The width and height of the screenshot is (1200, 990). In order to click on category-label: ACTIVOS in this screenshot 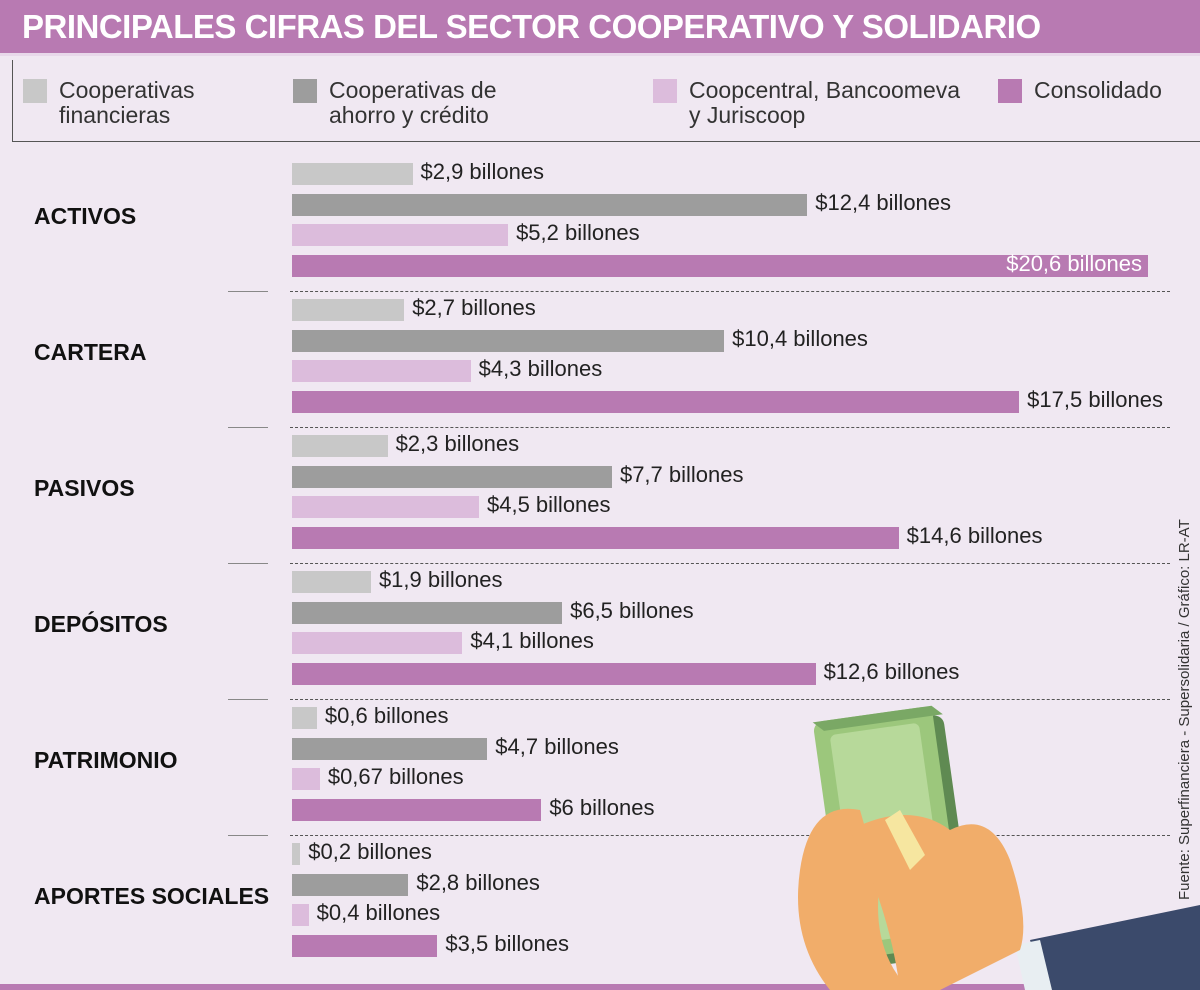, I will do `click(85, 216)`.